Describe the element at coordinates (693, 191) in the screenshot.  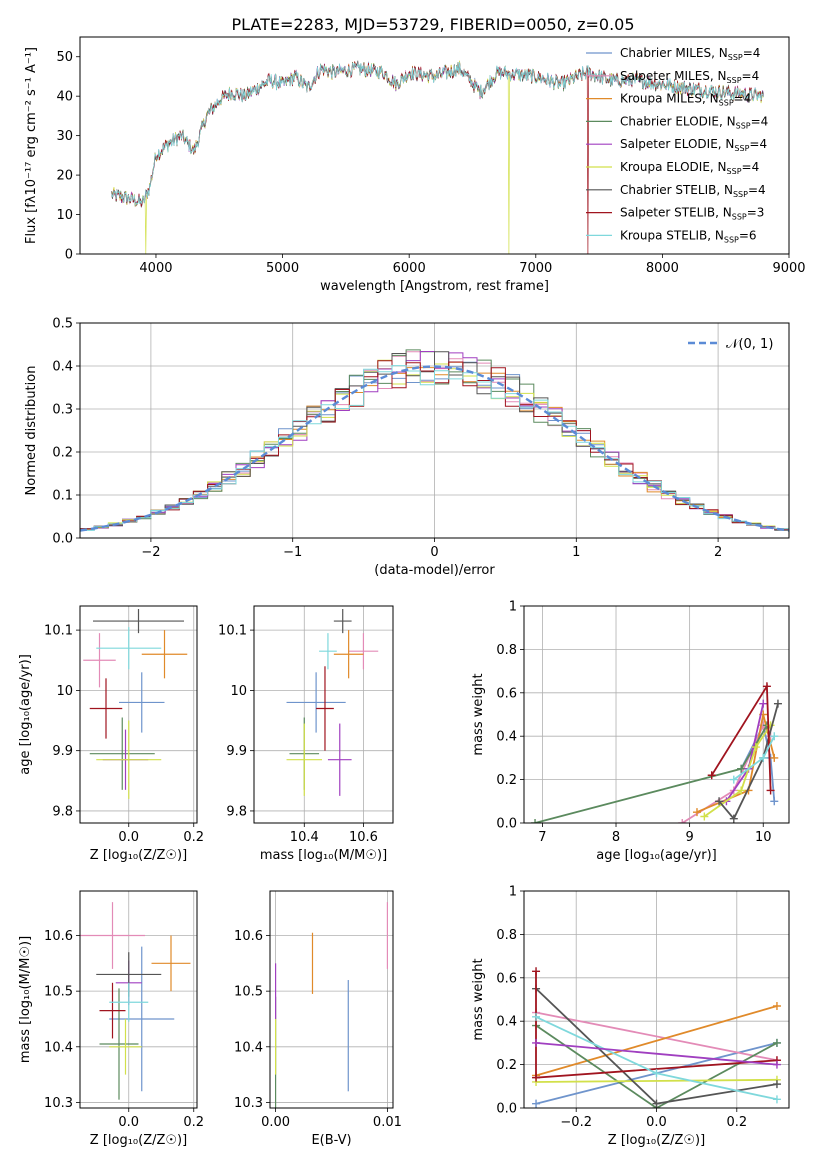
I see `legend-label: Chabrier STELIB, NSSP=4` at that location.